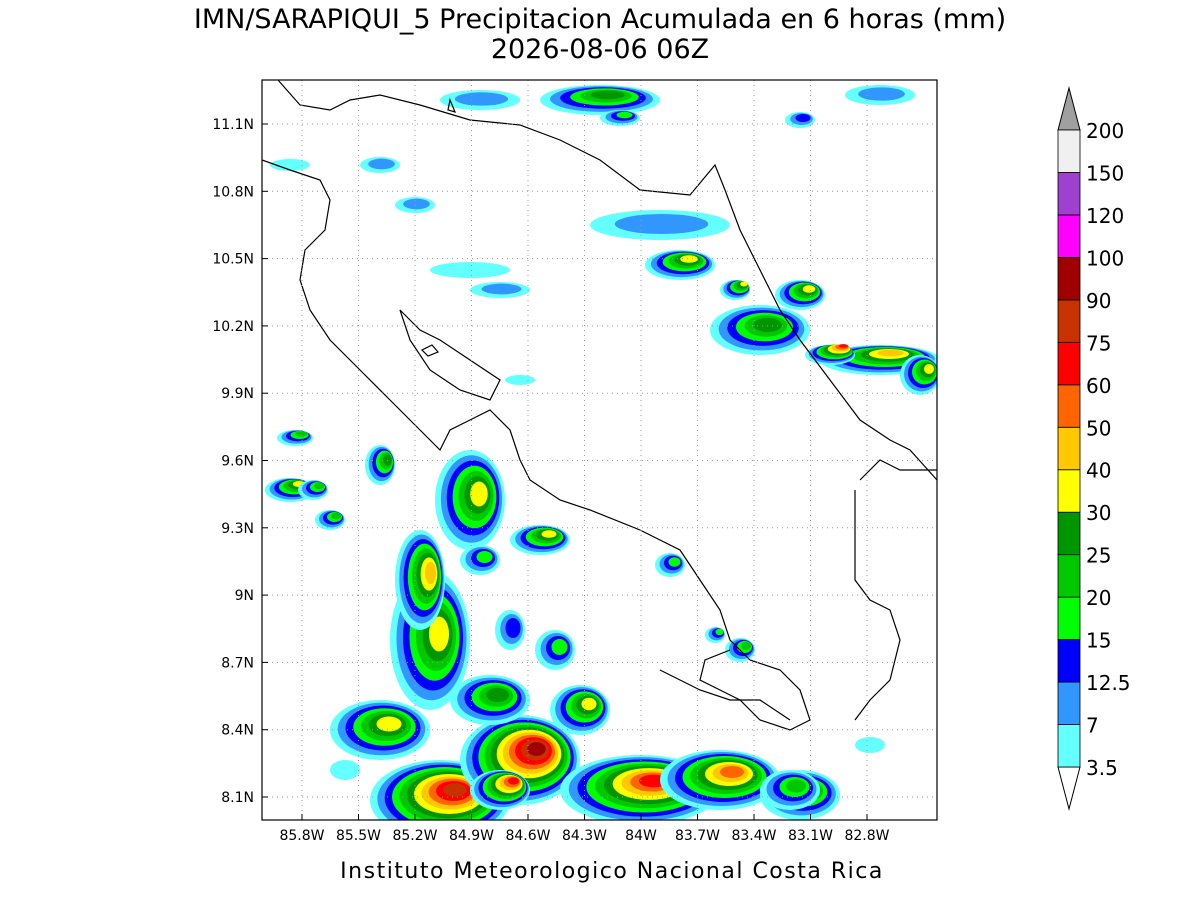 The image size is (1200, 904). I want to click on lat-label: 9.9N, so click(237, 394).